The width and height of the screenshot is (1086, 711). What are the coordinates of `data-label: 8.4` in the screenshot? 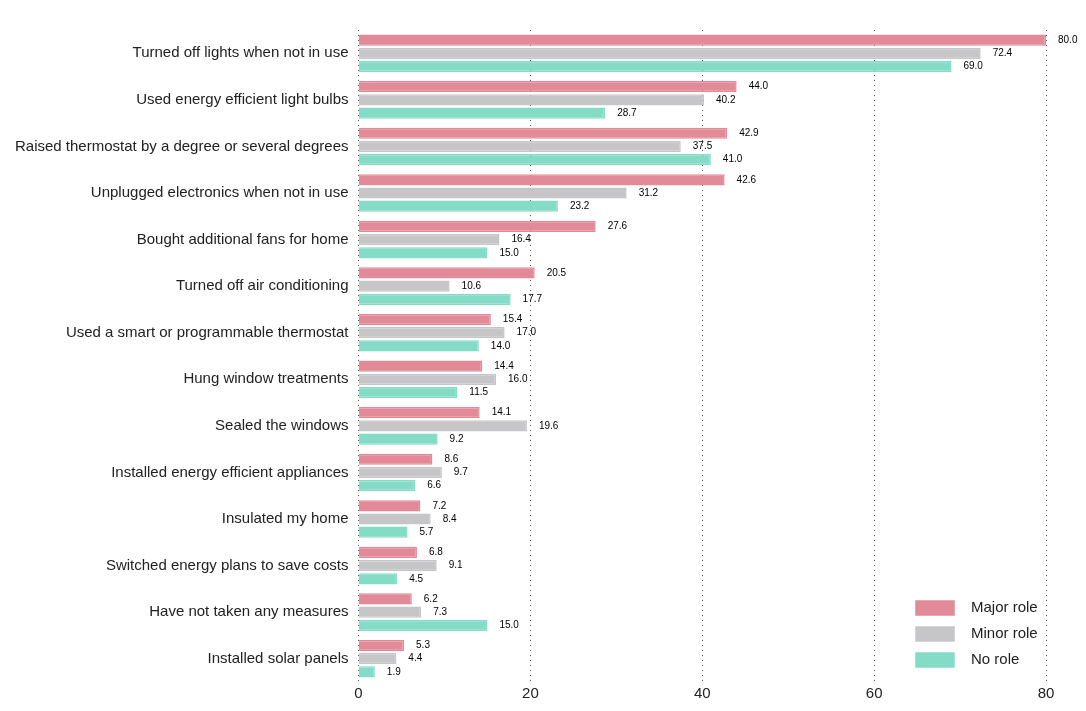 It's located at (450, 518).